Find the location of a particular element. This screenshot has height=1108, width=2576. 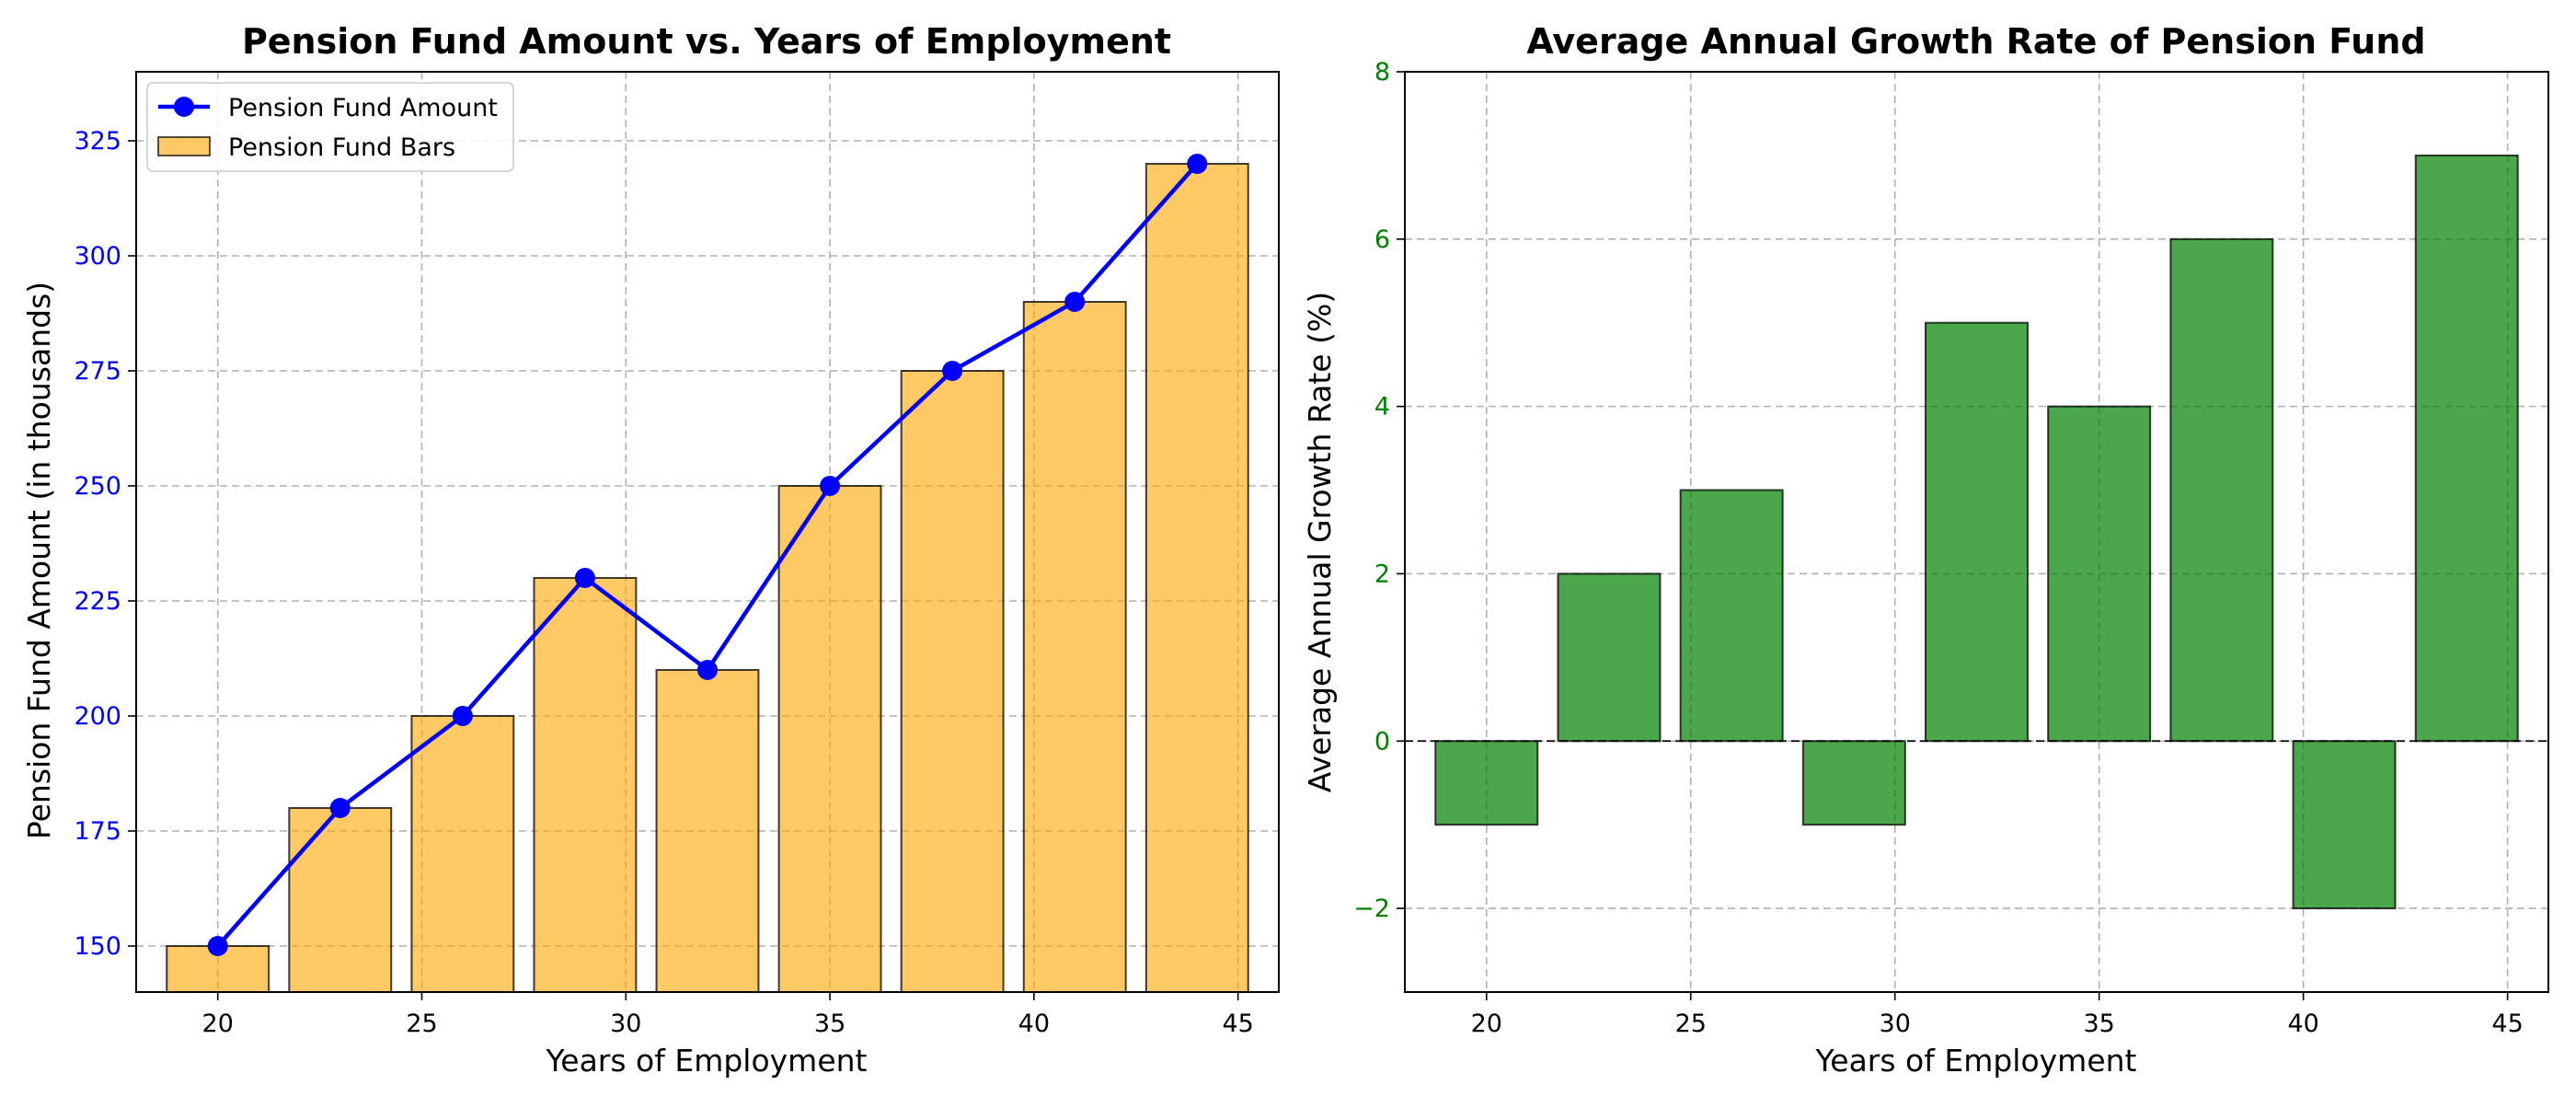

y-tick-label: 300 is located at coordinates (97, 256).